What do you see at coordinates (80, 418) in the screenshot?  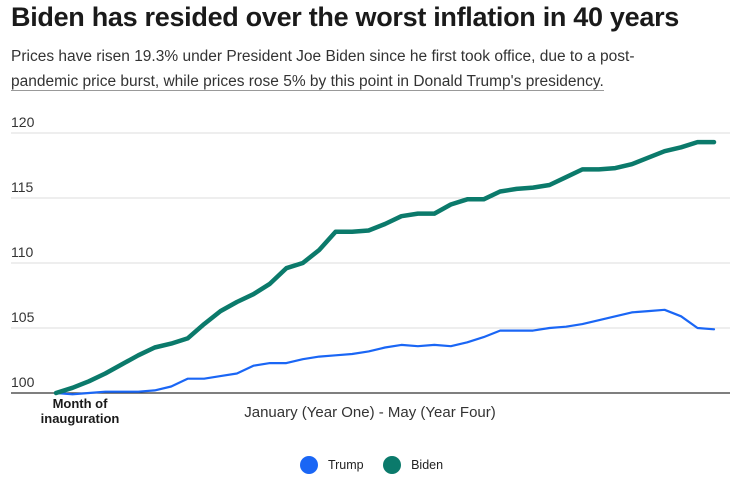 I see `x-start-label-line2: inauguration` at bounding box center [80, 418].